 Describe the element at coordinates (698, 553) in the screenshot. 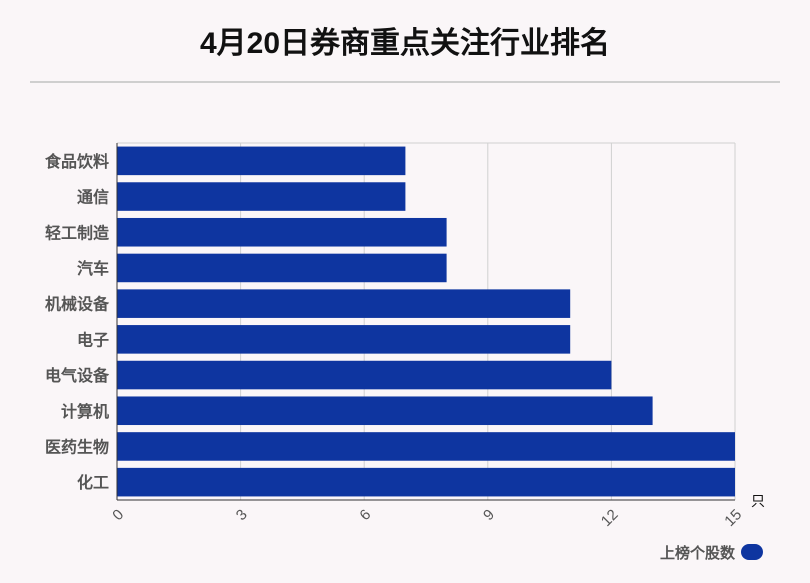

I see `legend-label: 上榜个股数` at that location.